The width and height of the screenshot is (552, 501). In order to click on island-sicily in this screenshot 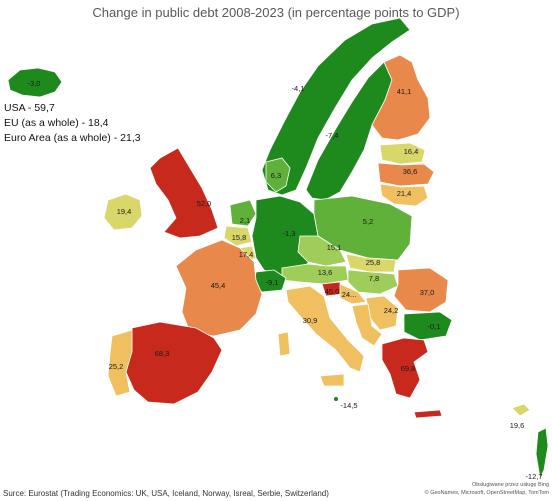, I will do `click(332, 380)`.